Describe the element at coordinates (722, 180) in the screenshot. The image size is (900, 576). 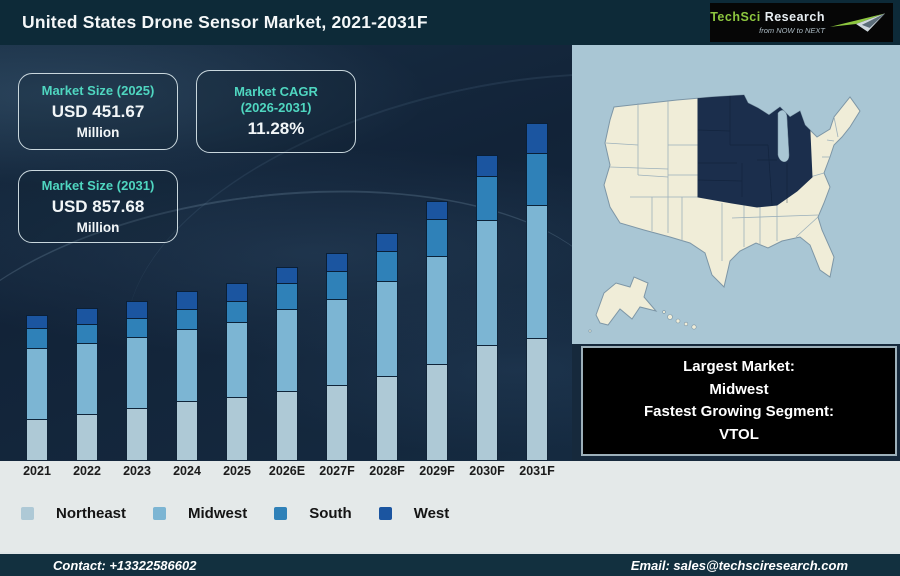
I see `map-state-borders` at that location.